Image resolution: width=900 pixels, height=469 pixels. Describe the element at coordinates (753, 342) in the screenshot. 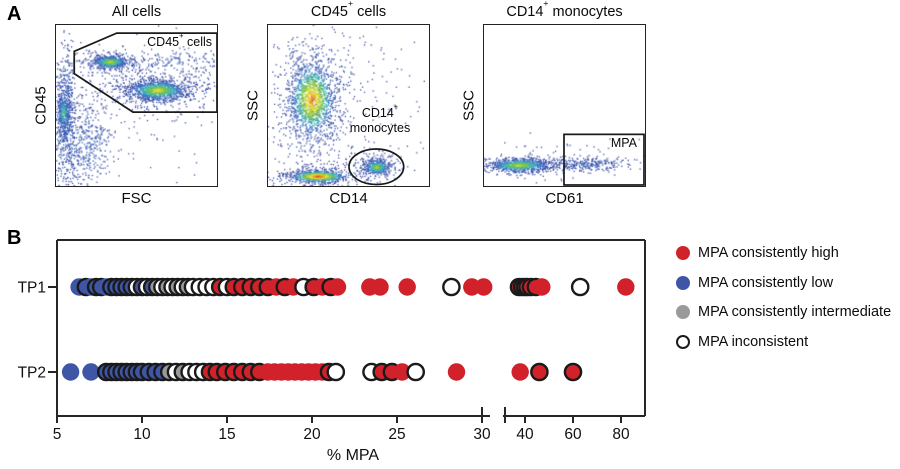

I see `legend-label: MPA inconsistent` at that location.